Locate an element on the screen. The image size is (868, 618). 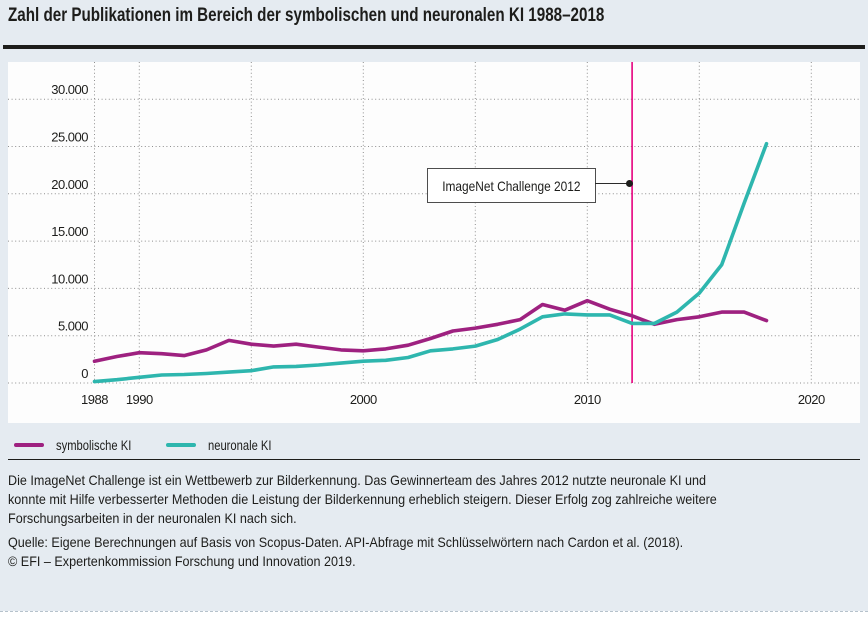
footer-divider is located at coordinates (434, 460).